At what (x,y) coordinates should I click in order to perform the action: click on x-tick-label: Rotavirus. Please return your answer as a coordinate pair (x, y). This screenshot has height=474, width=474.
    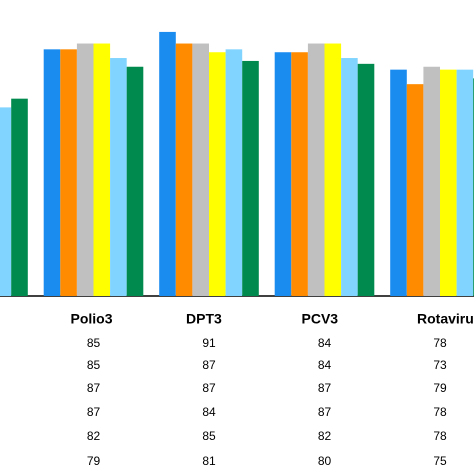
    Looking at the image, I should click on (445, 319).